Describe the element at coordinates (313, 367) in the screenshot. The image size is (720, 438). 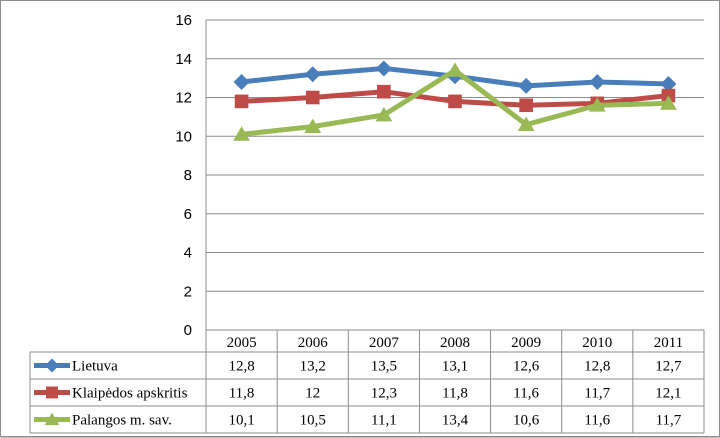
I see `data-table-cell: 13,2` at that location.